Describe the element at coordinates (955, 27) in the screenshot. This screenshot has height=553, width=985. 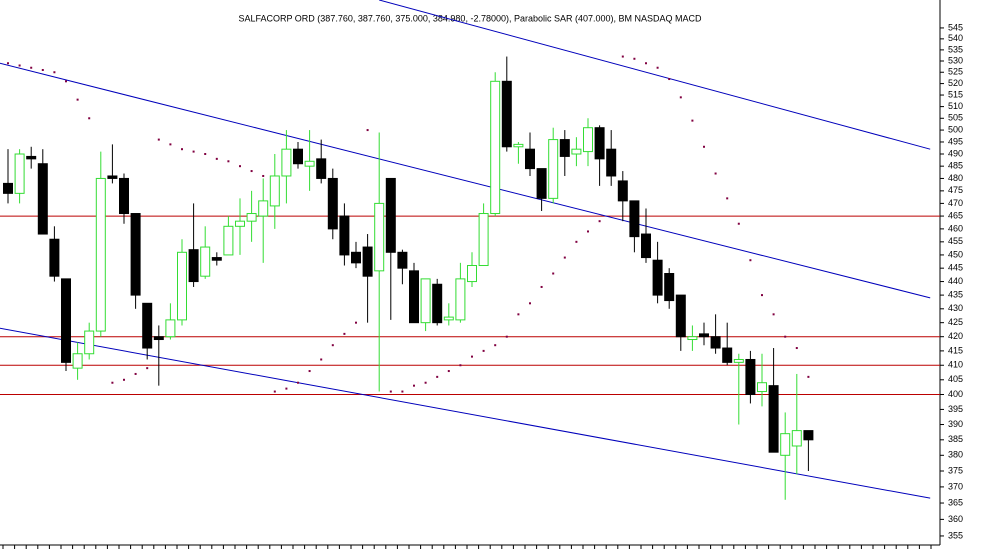
I see `y-tick-label: 545` at that location.